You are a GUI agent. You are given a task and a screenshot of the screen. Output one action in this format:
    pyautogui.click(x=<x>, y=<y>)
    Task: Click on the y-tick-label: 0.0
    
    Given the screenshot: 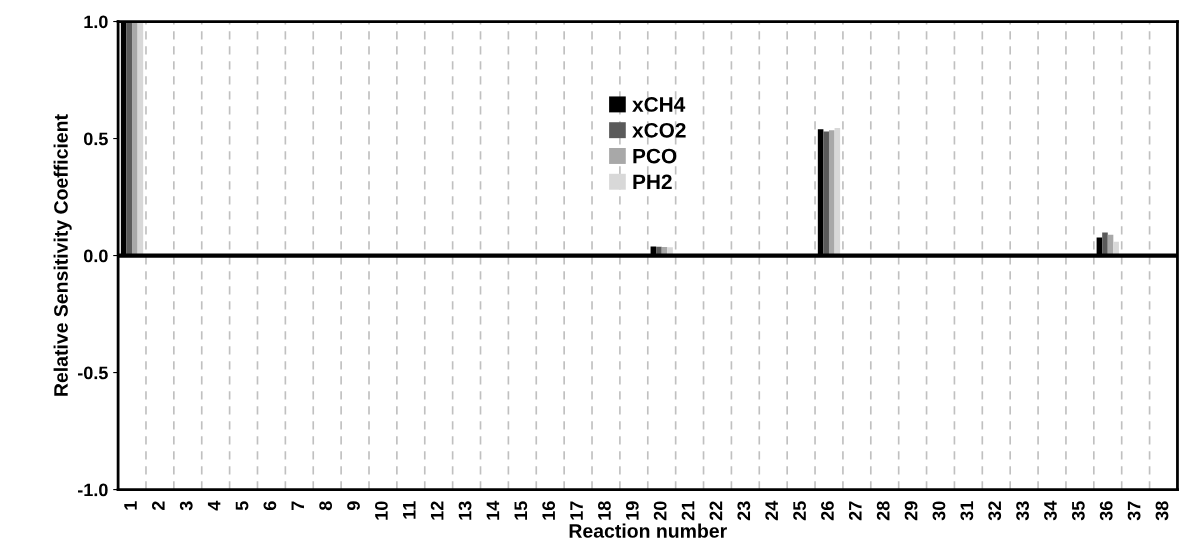 What is the action you would take?
    pyautogui.click(x=95, y=256)
    